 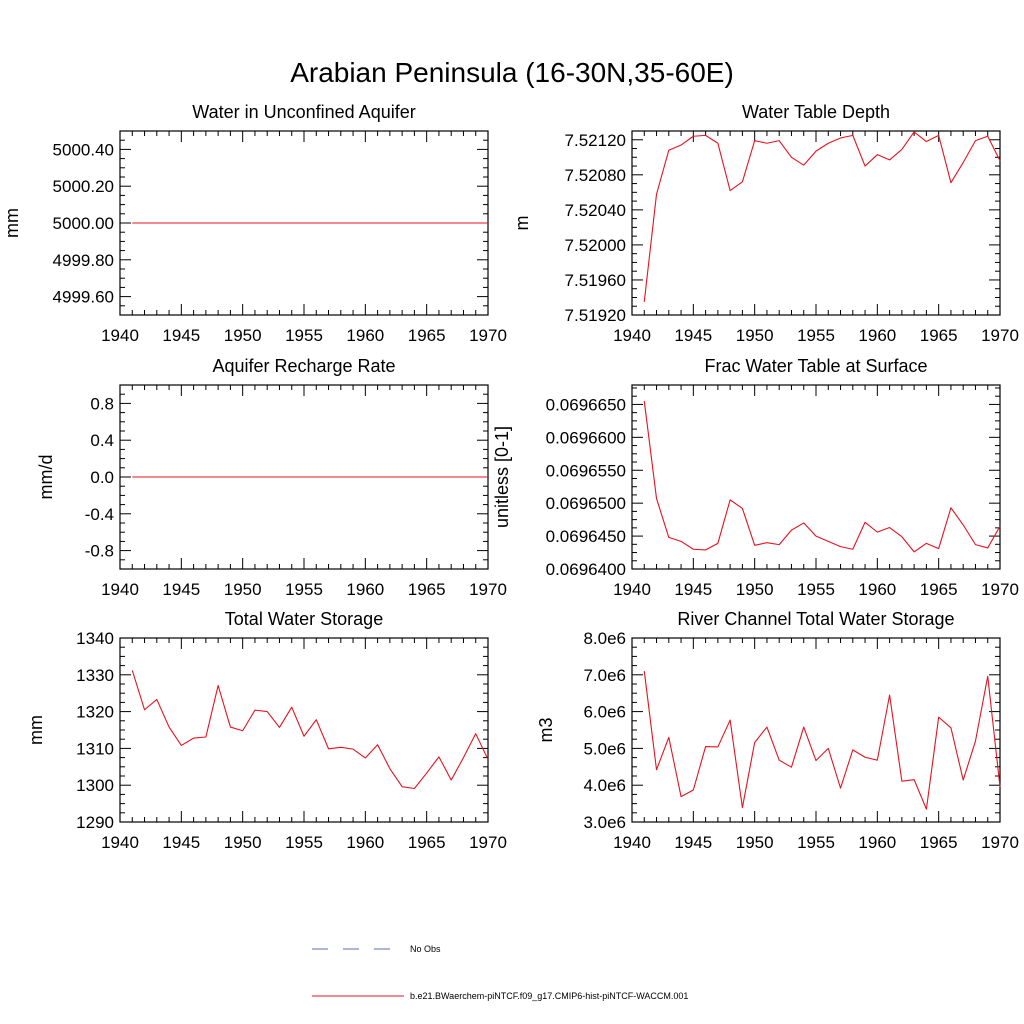 What do you see at coordinates (522, 223) in the screenshot?
I see `y-axis-label: m` at bounding box center [522, 223].